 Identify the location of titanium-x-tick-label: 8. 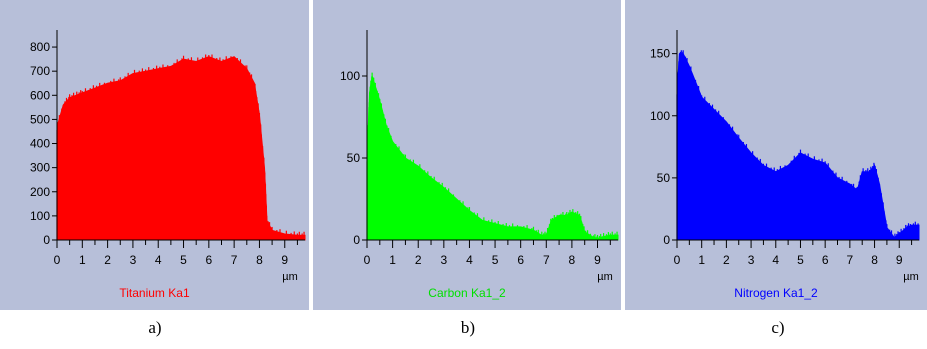
(259, 260).